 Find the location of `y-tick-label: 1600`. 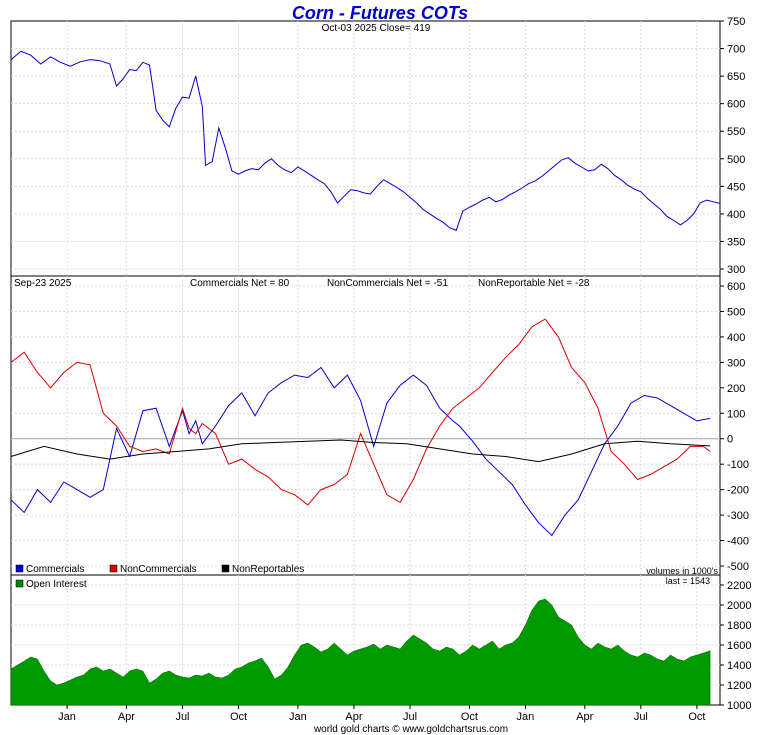

y-tick-label: 1600 is located at coordinates (739, 646).